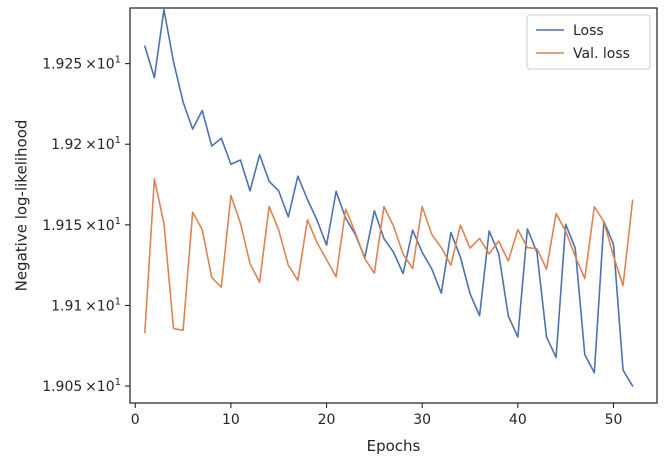 This screenshot has height=463, width=667. Describe the element at coordinates (81, 225) in the screenshot. I see `y-tick-label: 1.915 ×10¹` at that location.